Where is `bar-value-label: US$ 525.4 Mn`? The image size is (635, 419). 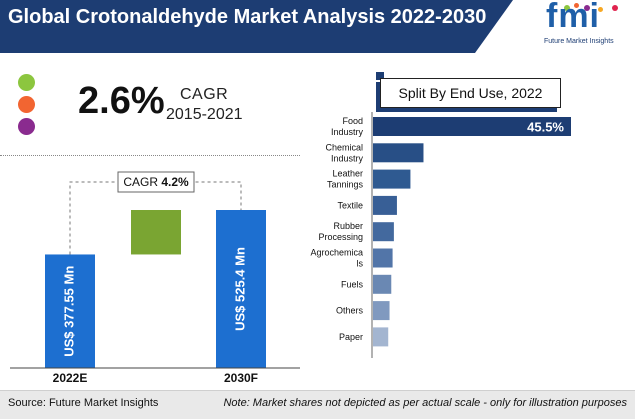 bar-value-label: US$ 525.4 Mn is located at coordinates (239, 289).